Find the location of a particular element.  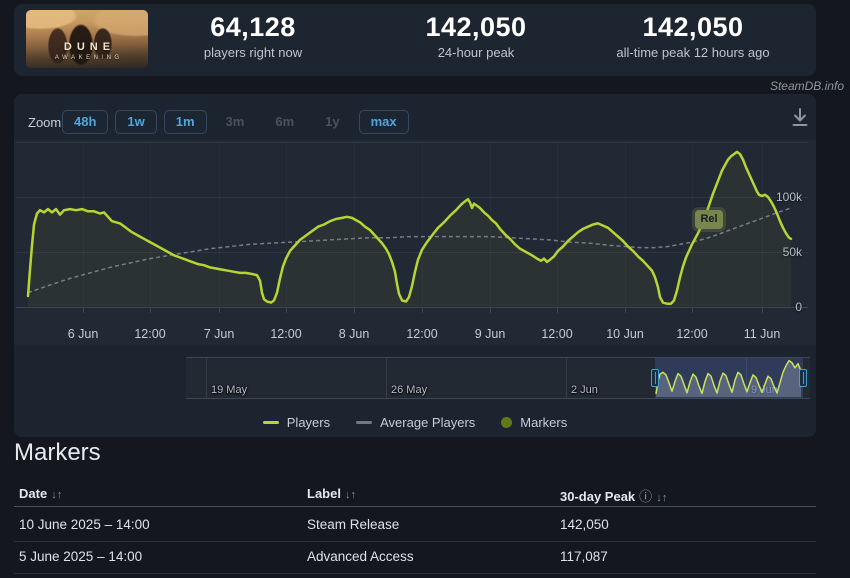

row-label: Advanced Access is located at coordinates (360, 556).